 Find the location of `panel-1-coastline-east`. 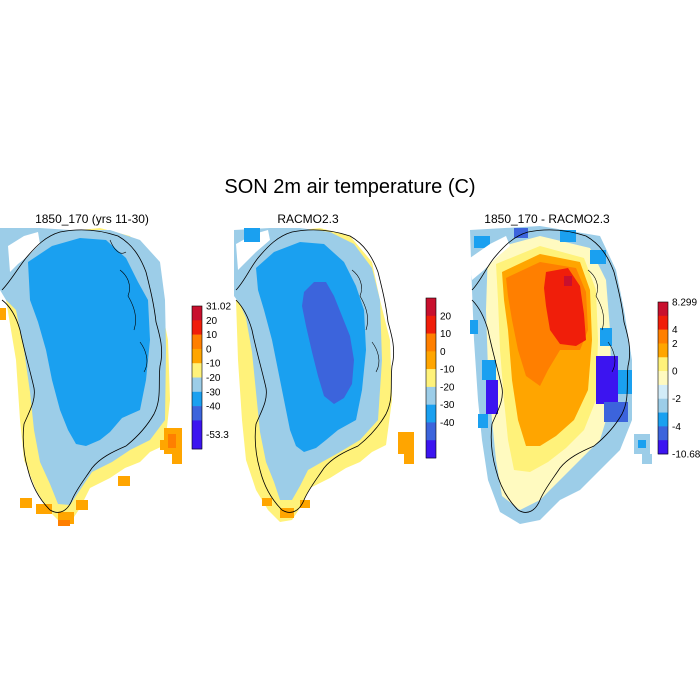

panel-1-coastline-east is located at coordinates (128, 306).